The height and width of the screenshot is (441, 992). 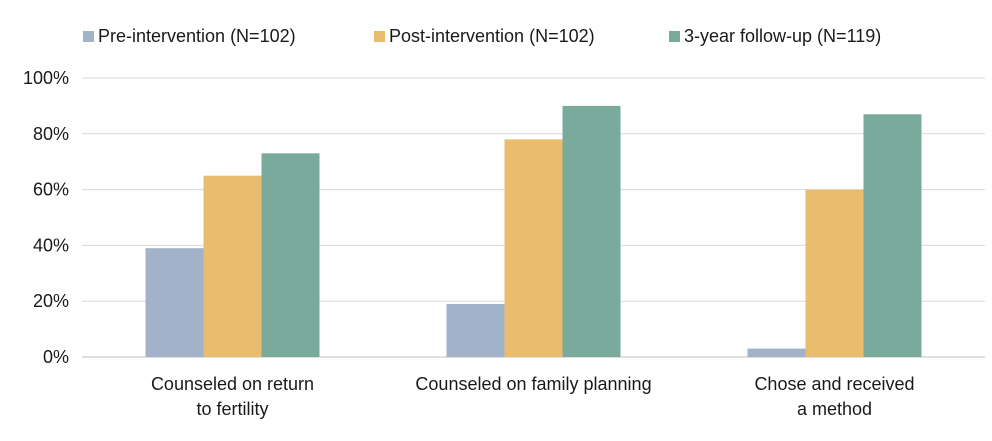 I want to click on legend-item: 3-year follow-up (N=119), so click(x=775, y=36).